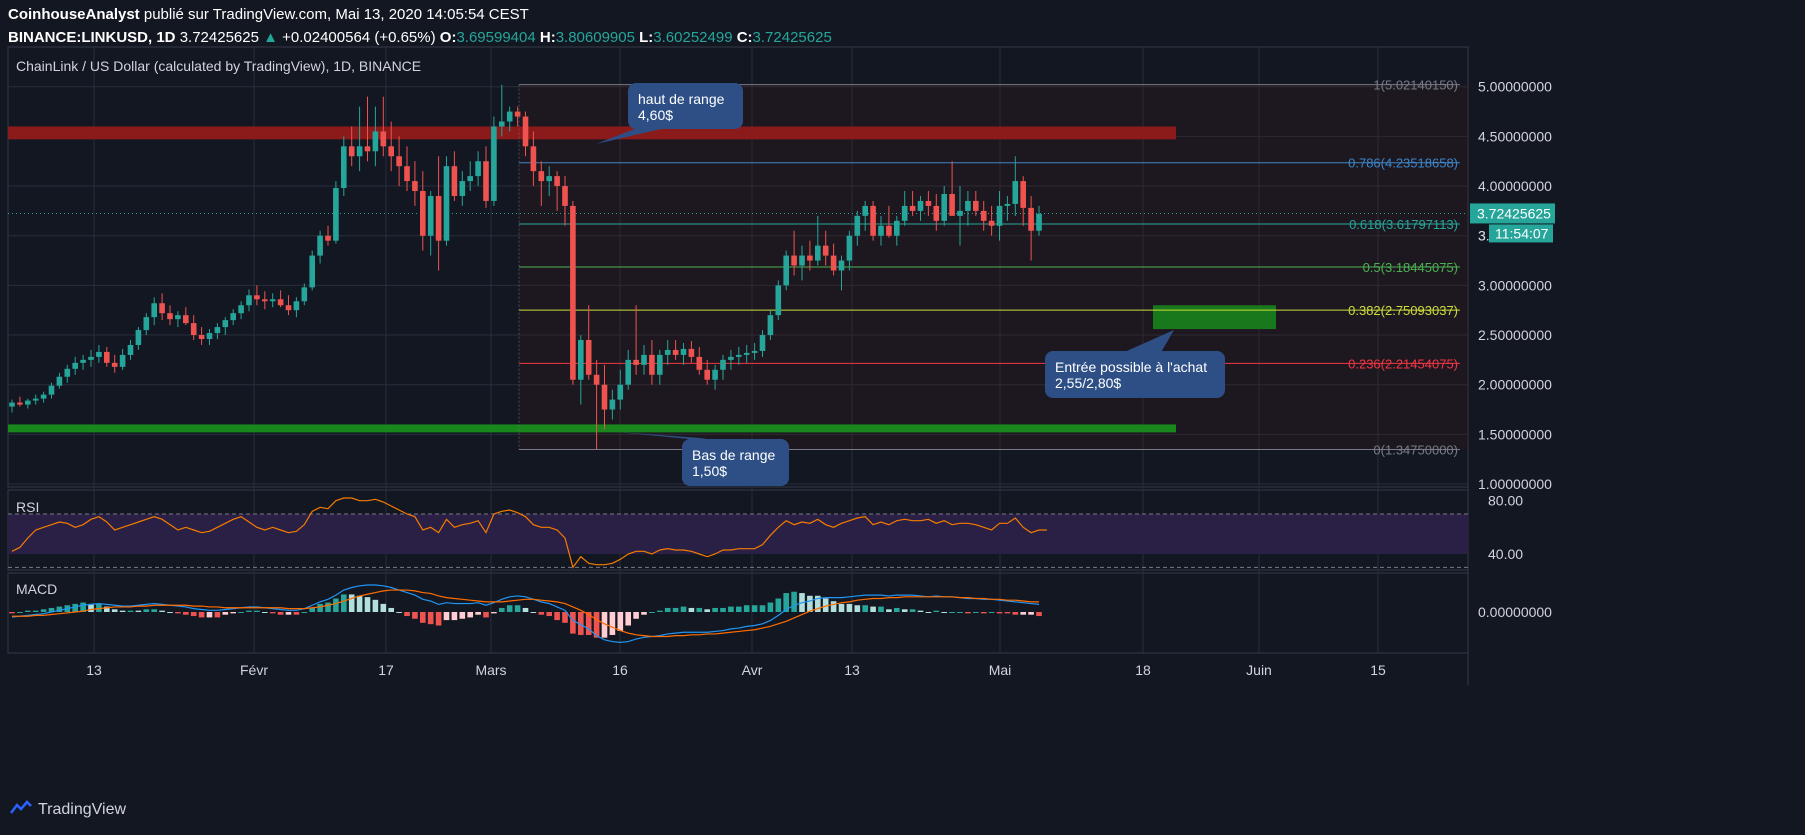 The width and height of the screenshot is (1805, 835). What do you see at coordinates (620, 670) in the screenshot?
I see `time-tick-label: 16` at bounding box center [620, 670].